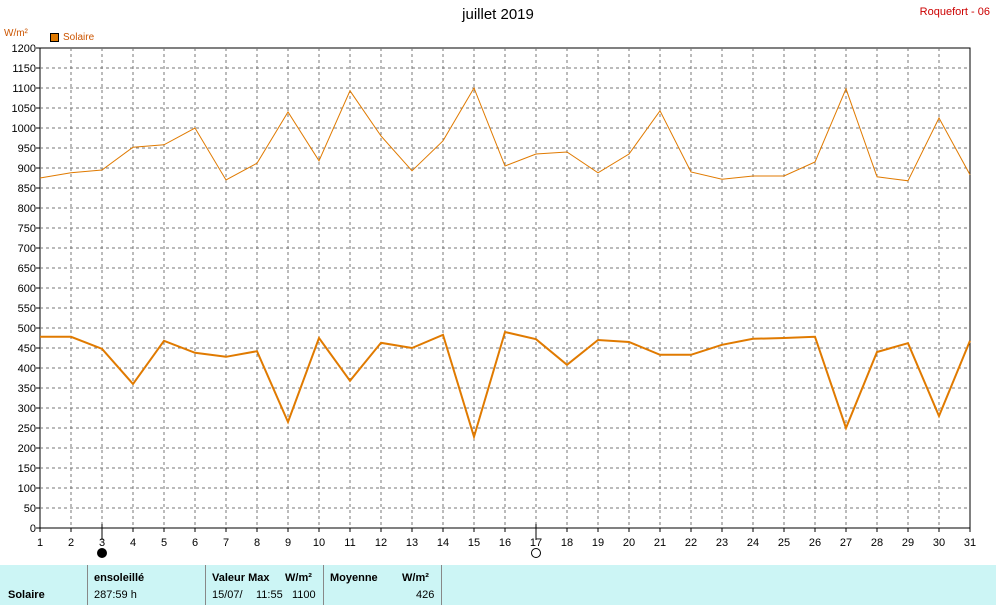  What do you see at coordinates (119, 578) in the screenshot?
I see `sunshine-header: ensoleillé` at bounding box center [119, 578].